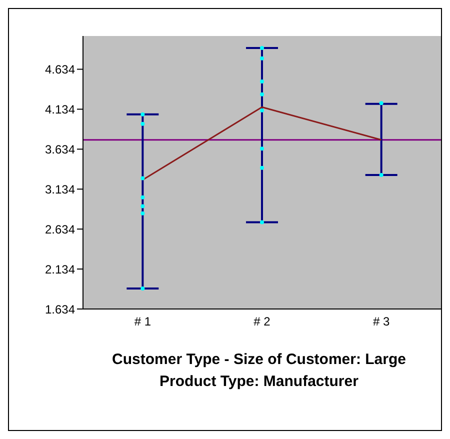 The height and width of the screenshot is (439, 450). Describe the element at coordinates (60, 109) in the screenshot. I see `y-tick-label: 4.134` at that location.